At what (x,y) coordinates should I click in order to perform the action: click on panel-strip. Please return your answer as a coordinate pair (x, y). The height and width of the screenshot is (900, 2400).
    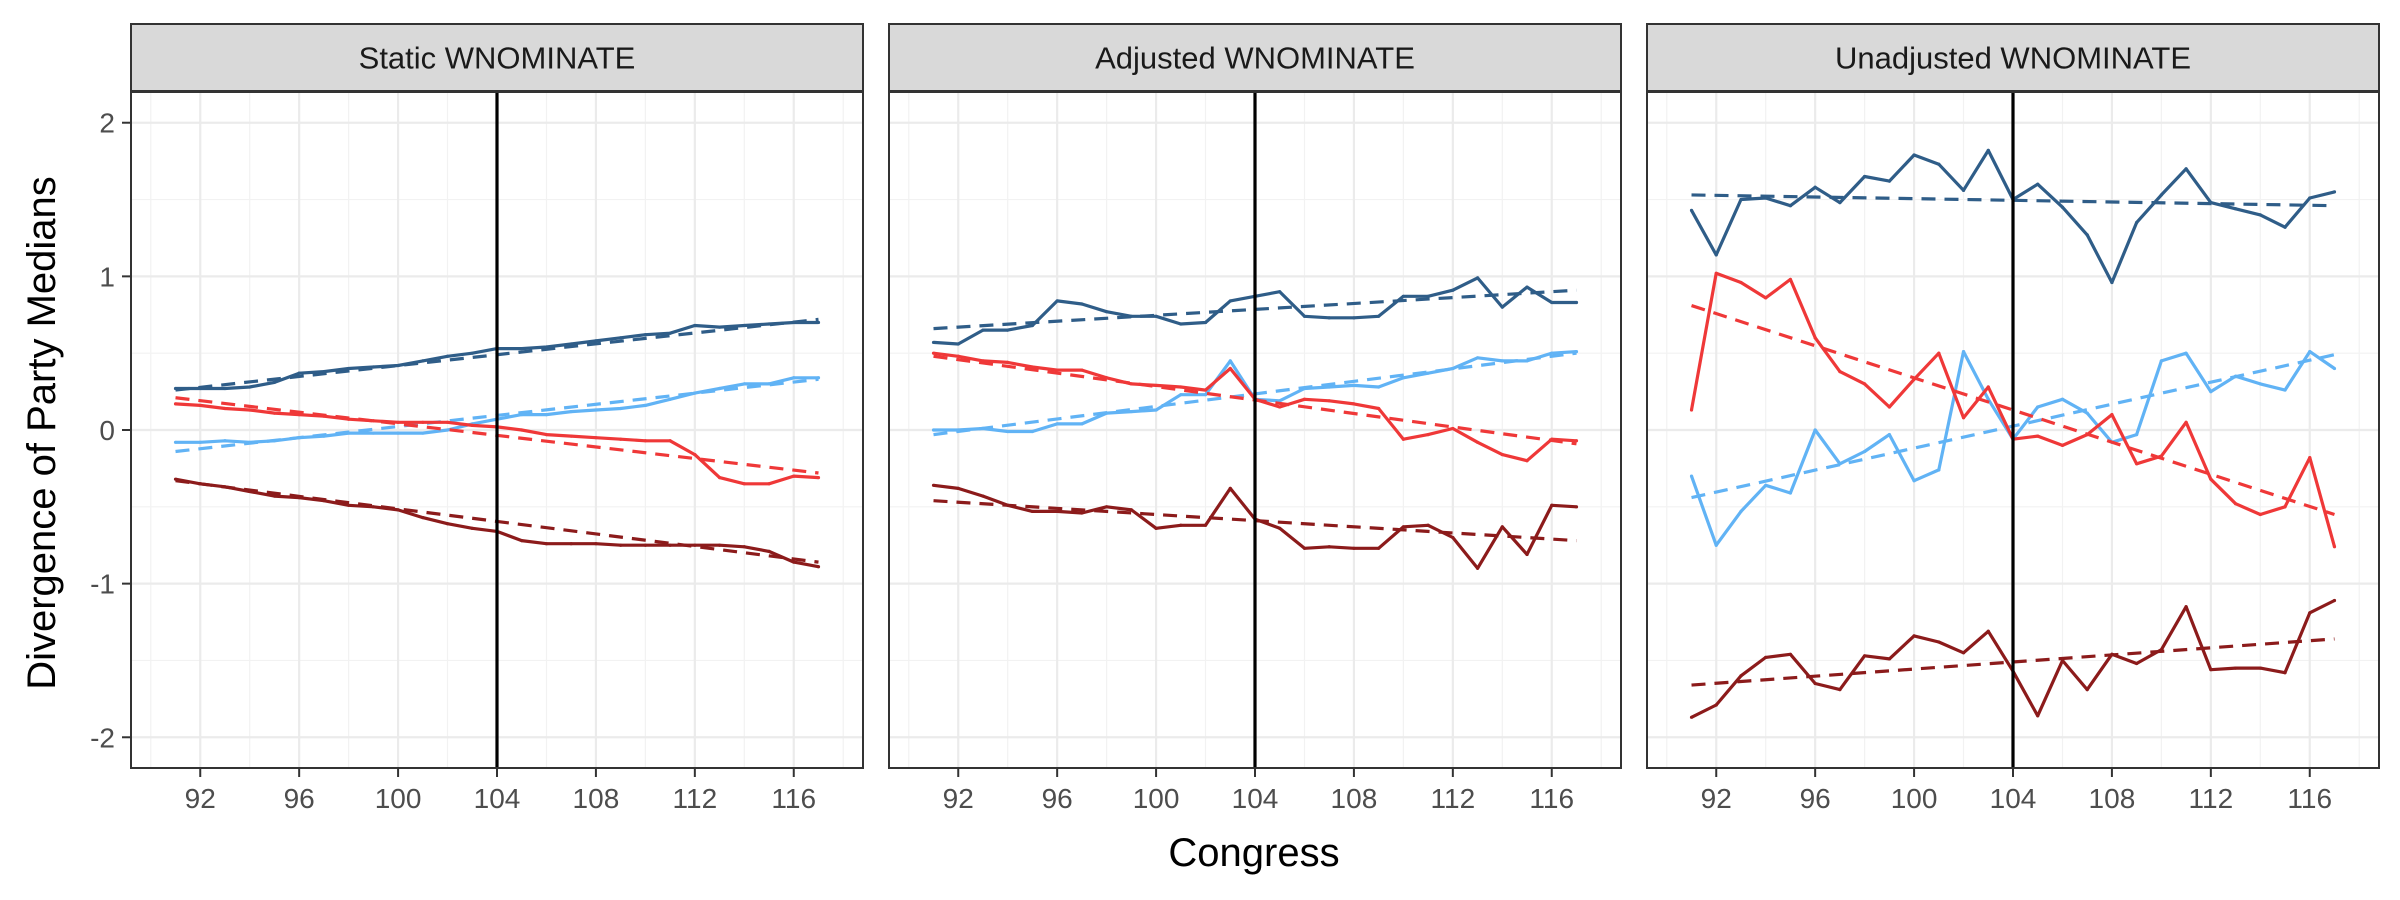
    Looking at the image, I should click on (497, 57).